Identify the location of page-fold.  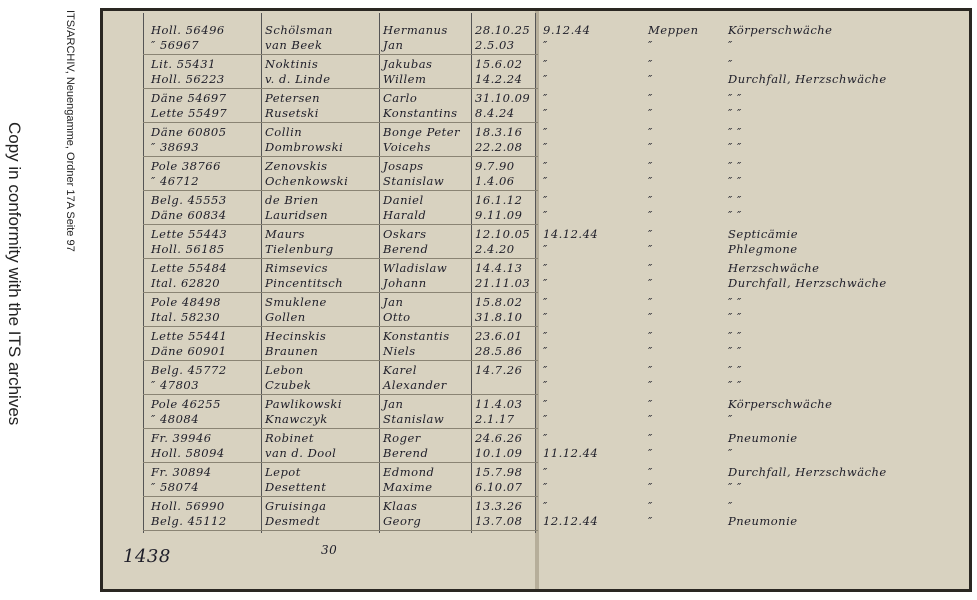
(537, 300).